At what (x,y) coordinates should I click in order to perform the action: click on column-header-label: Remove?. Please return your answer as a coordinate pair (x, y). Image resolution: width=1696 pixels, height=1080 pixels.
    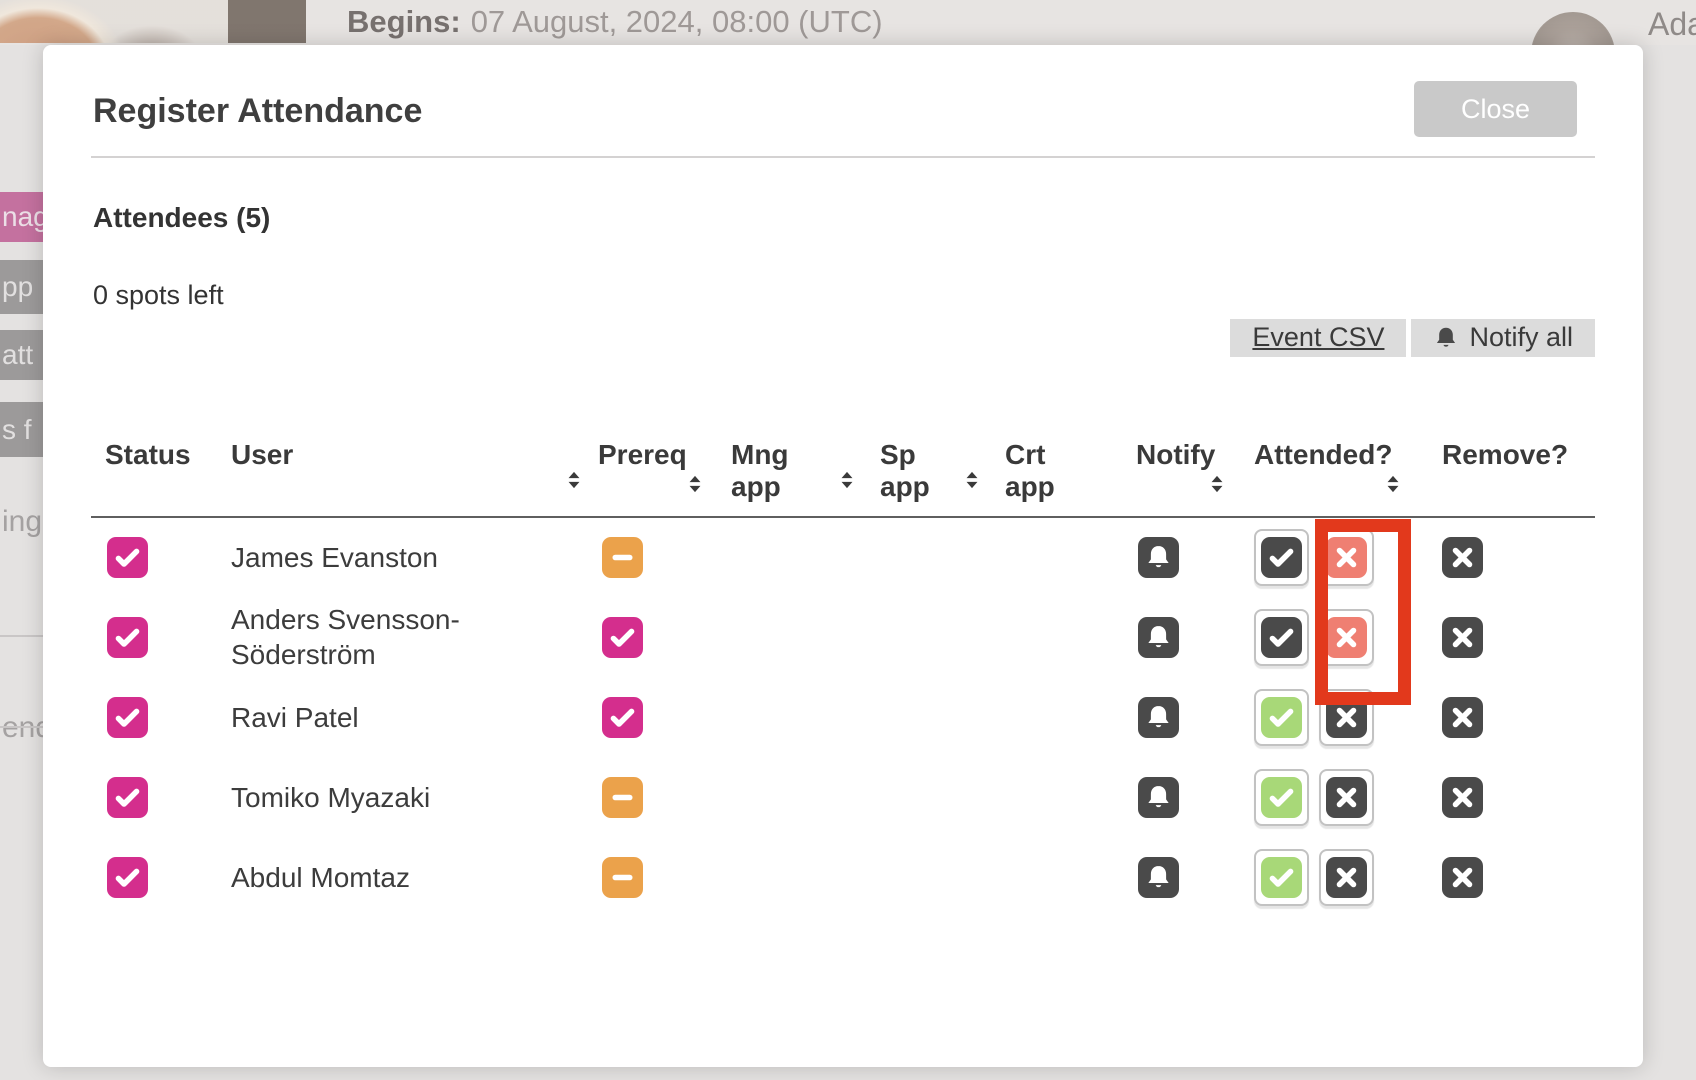
    Looking at the image, I should click on (1505, 454).